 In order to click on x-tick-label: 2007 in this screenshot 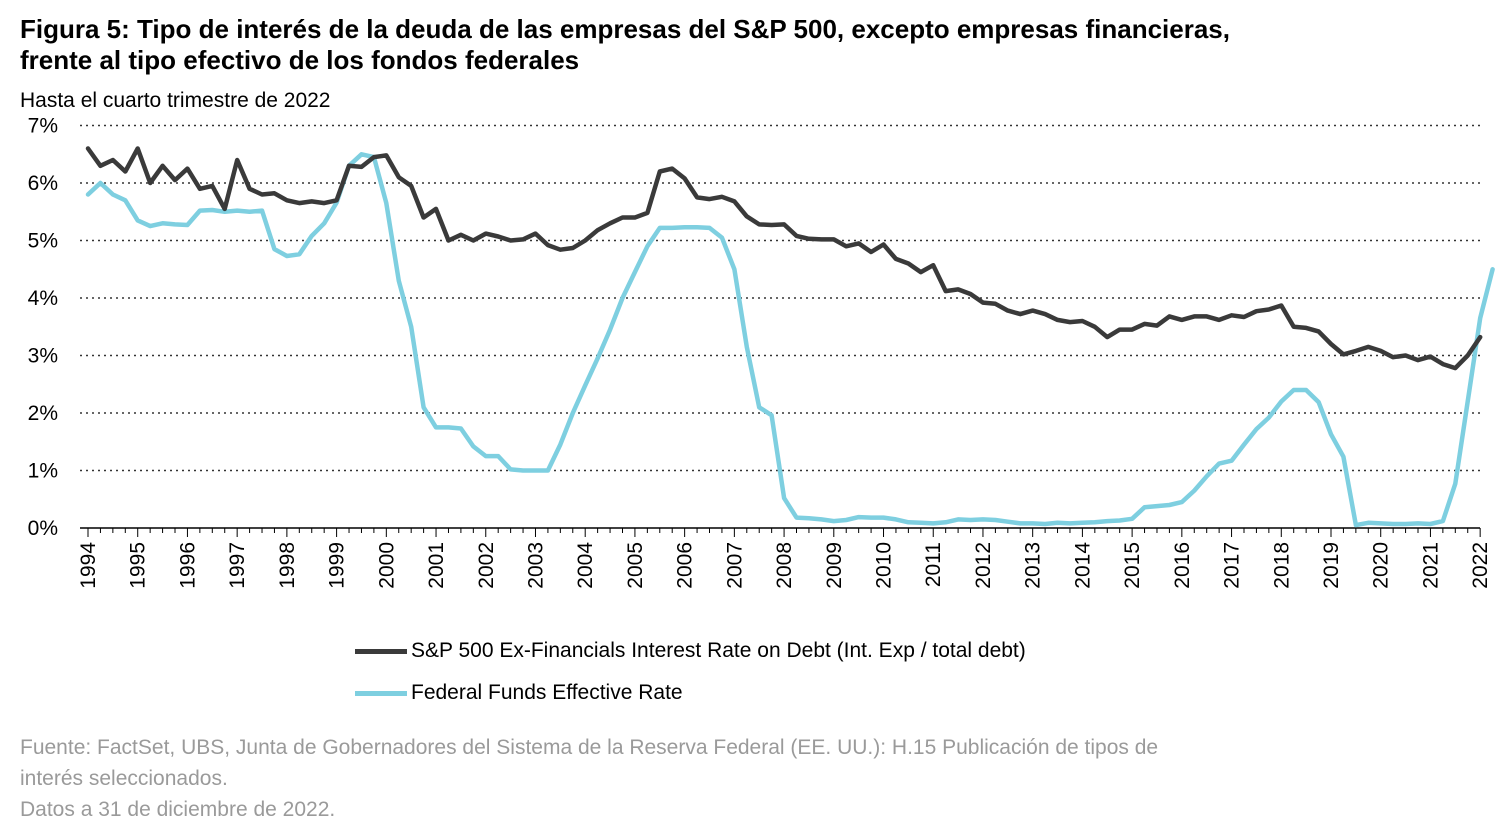, I will do `click(734, 565)`.